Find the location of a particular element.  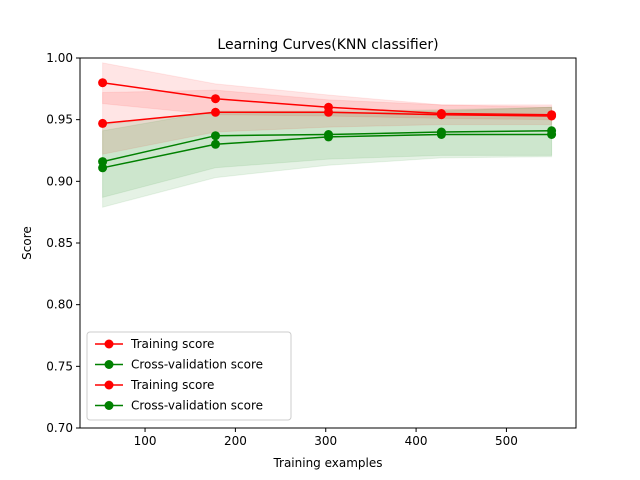

x-tick-label: 100 is located at coordinates (145, 441).